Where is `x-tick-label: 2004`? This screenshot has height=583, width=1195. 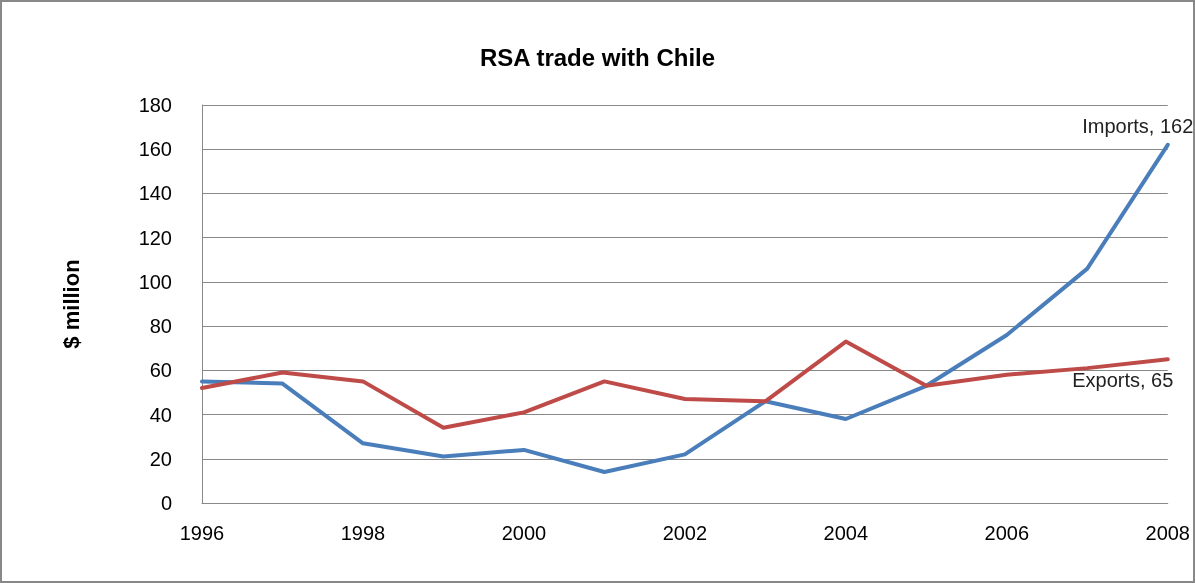
x-tick-label: 2004 is located at coordinates (846, 533).